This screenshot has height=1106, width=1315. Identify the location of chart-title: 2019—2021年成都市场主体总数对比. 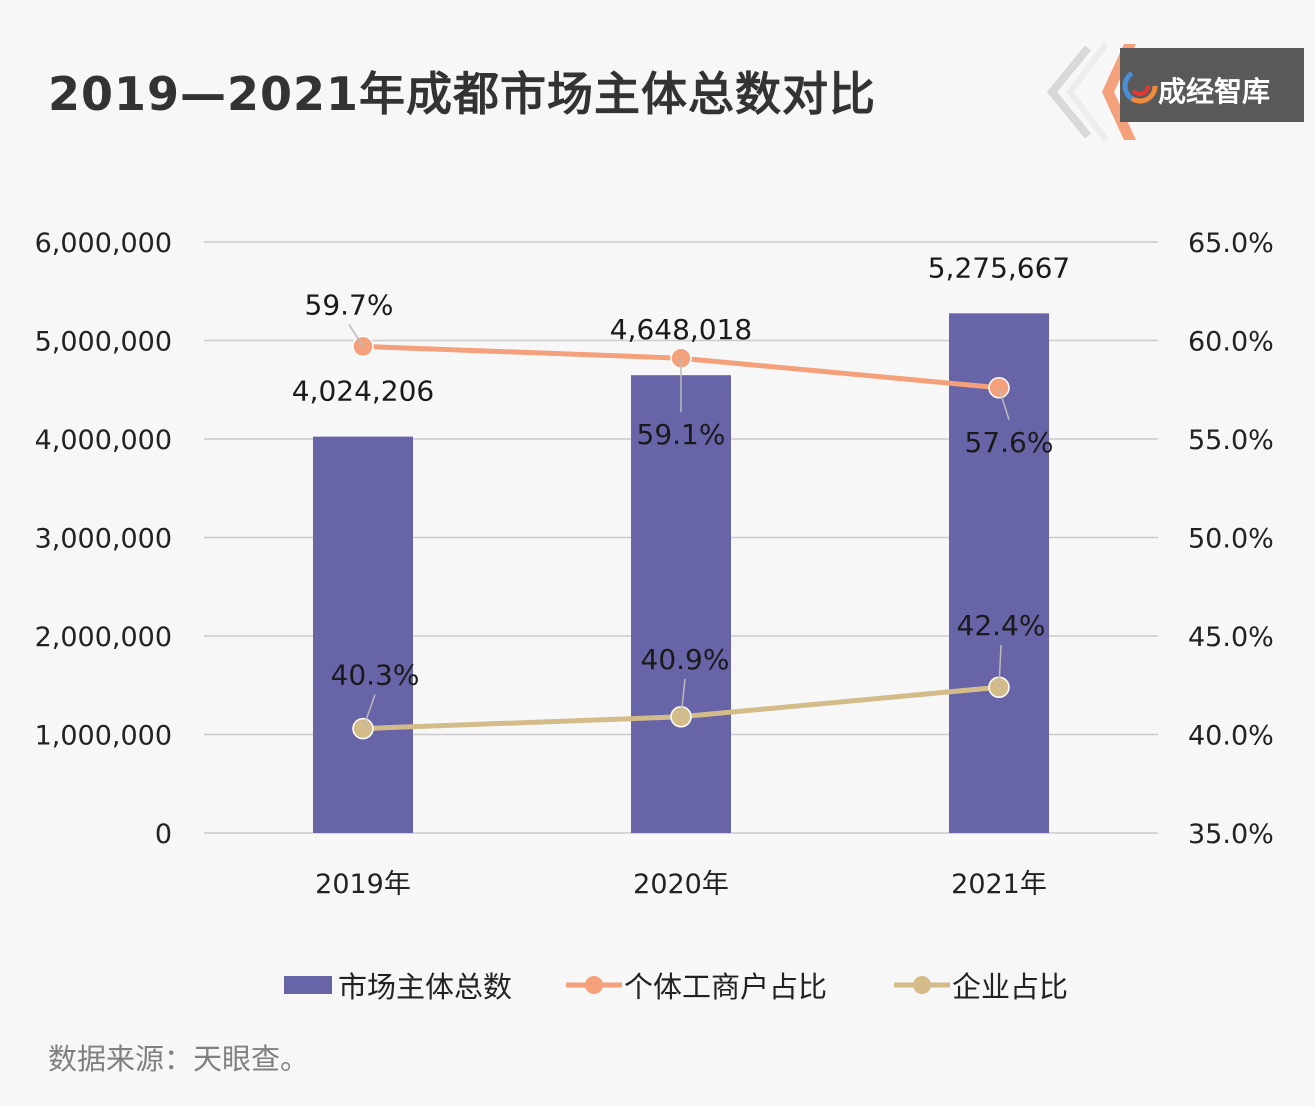
(462, 94).